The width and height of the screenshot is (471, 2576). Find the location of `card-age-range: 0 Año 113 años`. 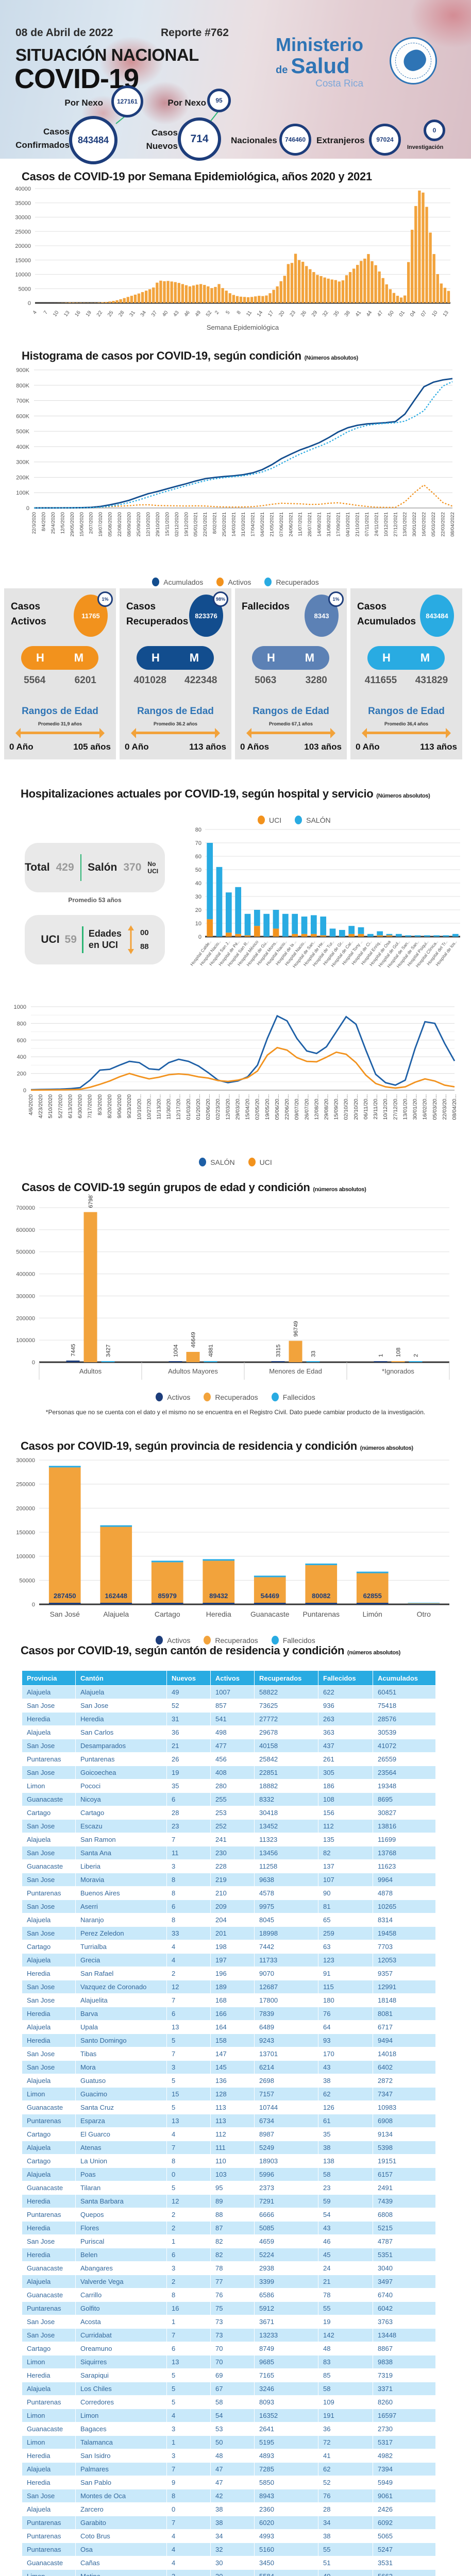

card-age-range: 0 Año 113 años is located at coordinates (175, 747).